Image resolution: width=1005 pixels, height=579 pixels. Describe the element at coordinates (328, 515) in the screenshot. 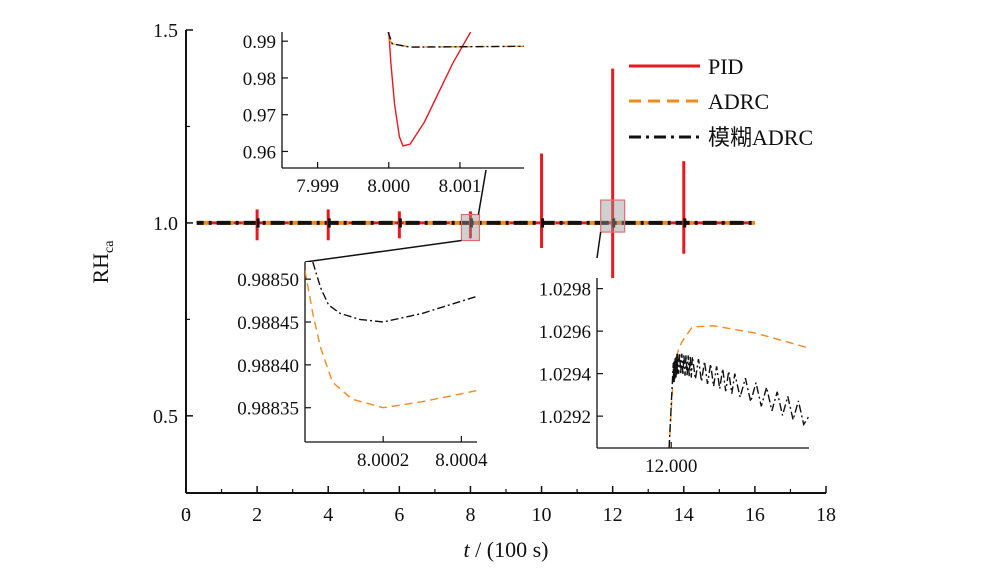

I see `x-tick-label: 4` at that location.